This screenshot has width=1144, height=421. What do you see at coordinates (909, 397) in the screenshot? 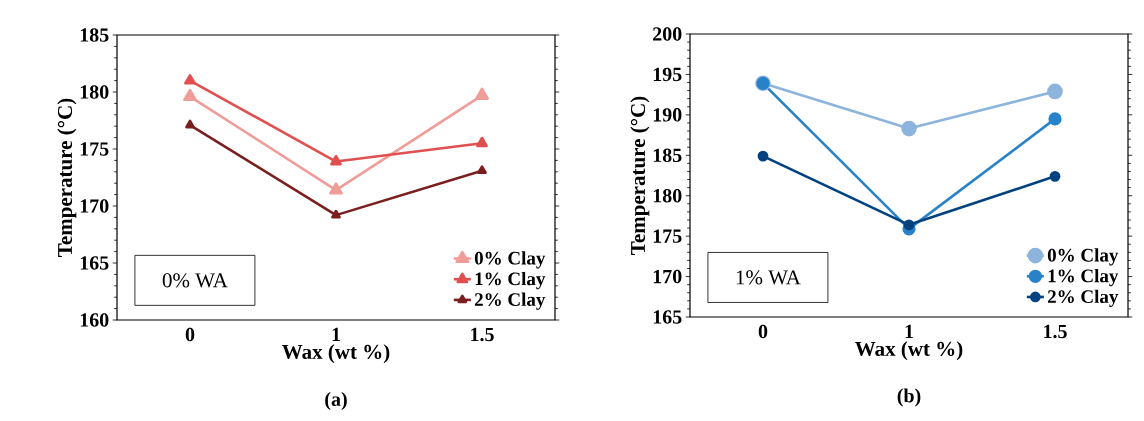
I see `text: (b)` at bounding box center [909, 397].